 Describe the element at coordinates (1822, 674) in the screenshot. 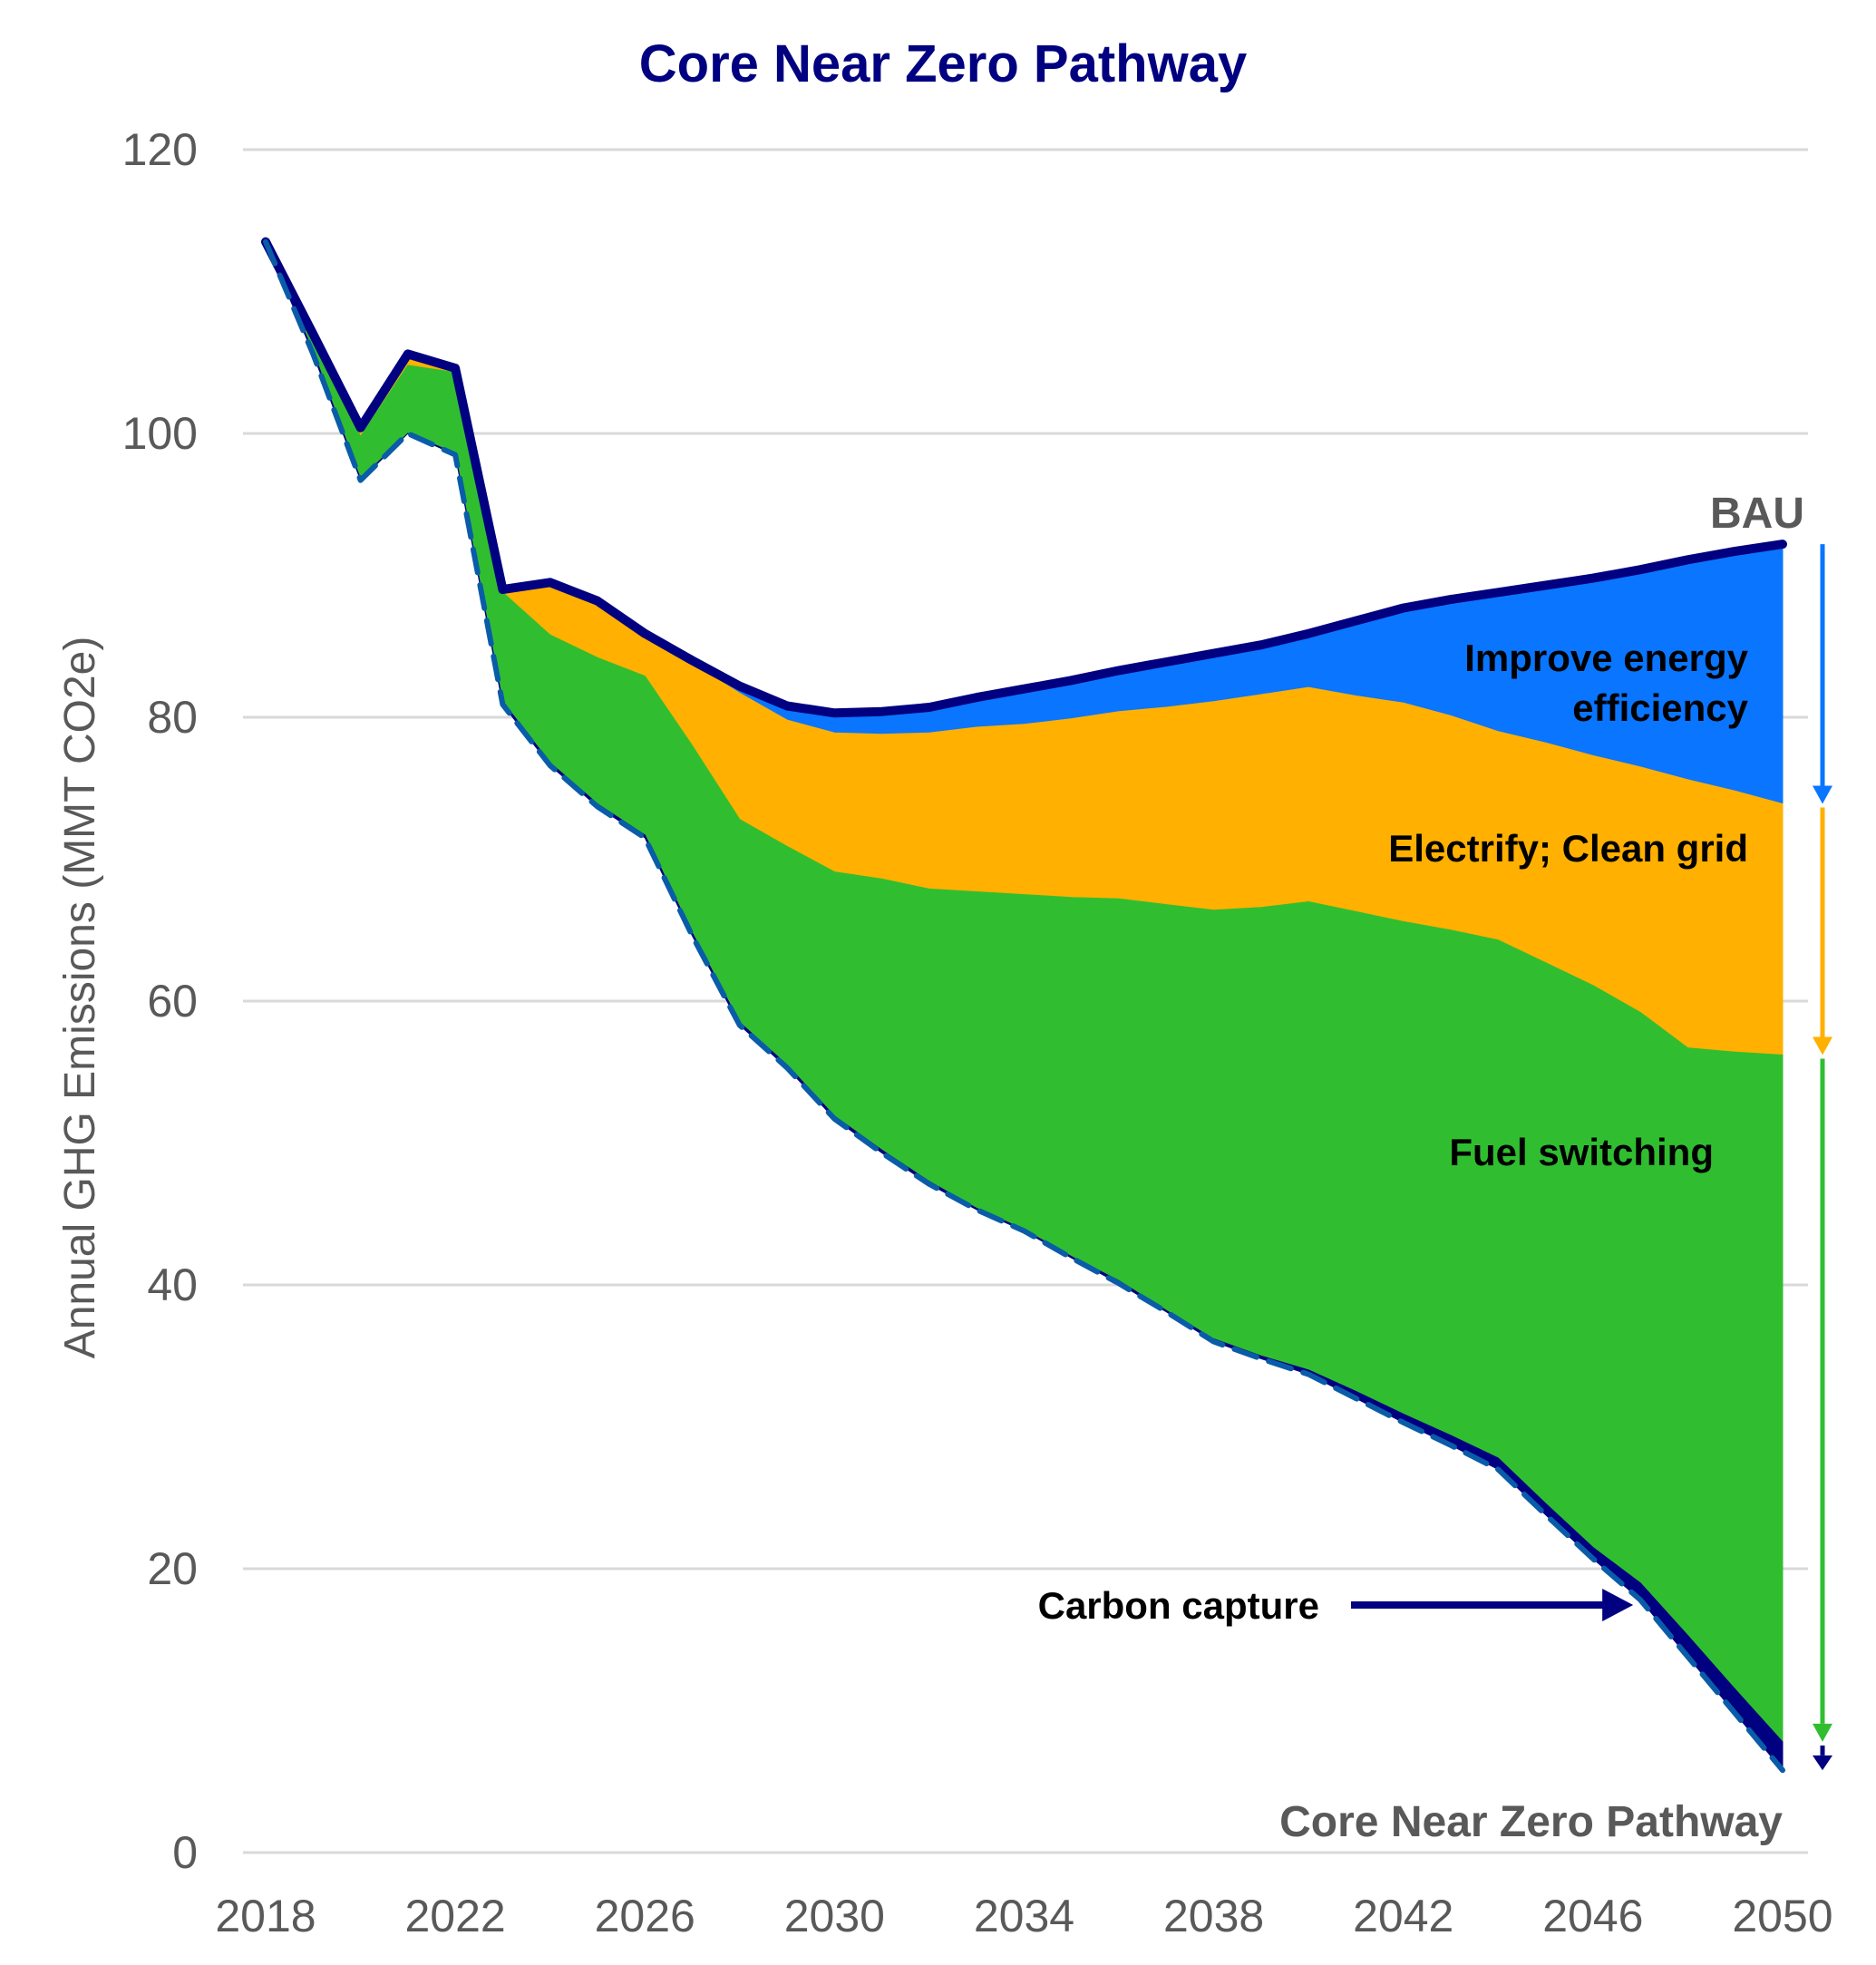

I see `efficiency-arrow` at that location.